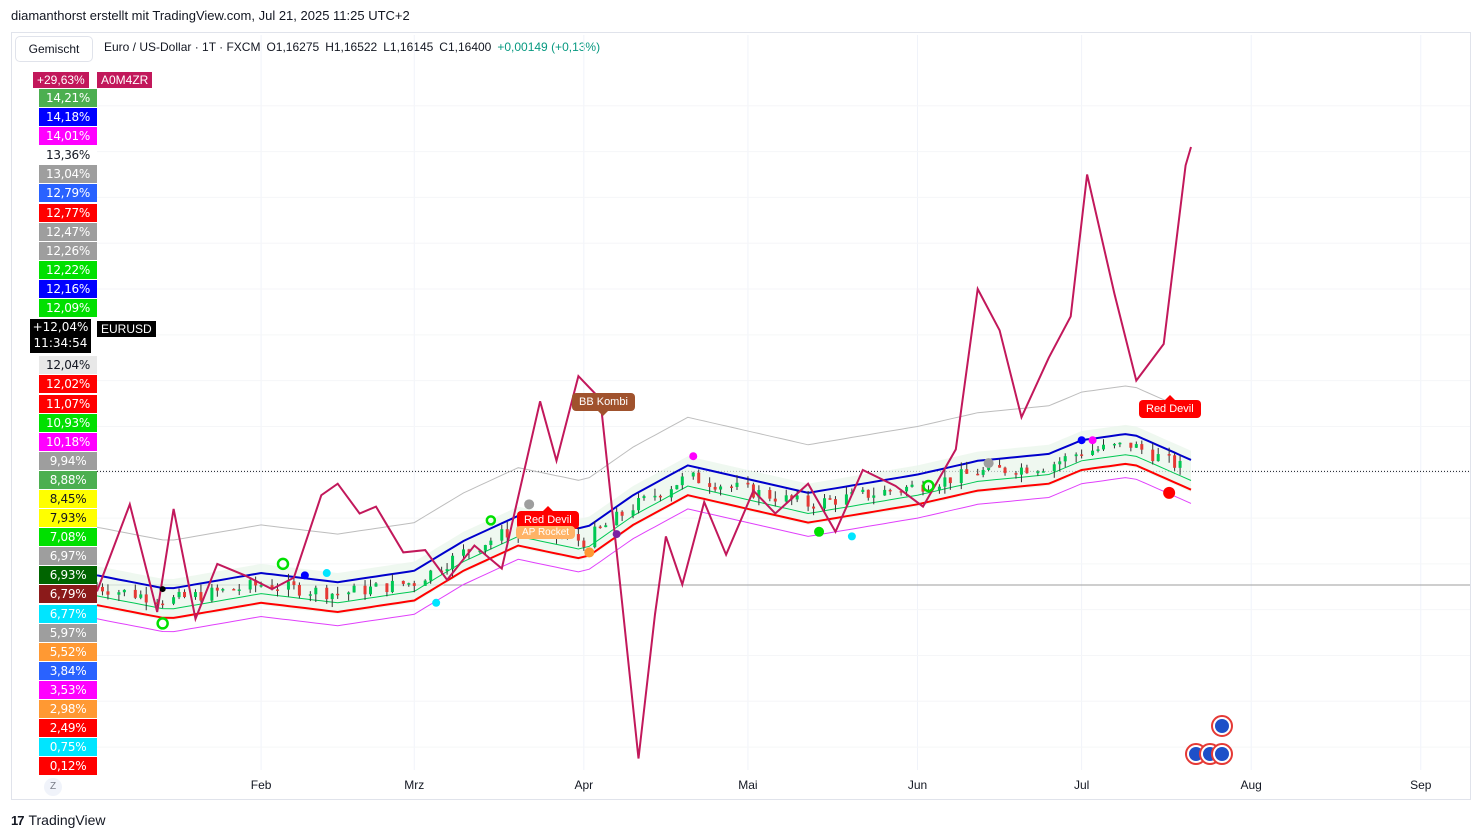  What do you see at coordinates (68, 250) in the screenshot?
I see `pct-badge: 12,26%` at bounding box center [68, 250].